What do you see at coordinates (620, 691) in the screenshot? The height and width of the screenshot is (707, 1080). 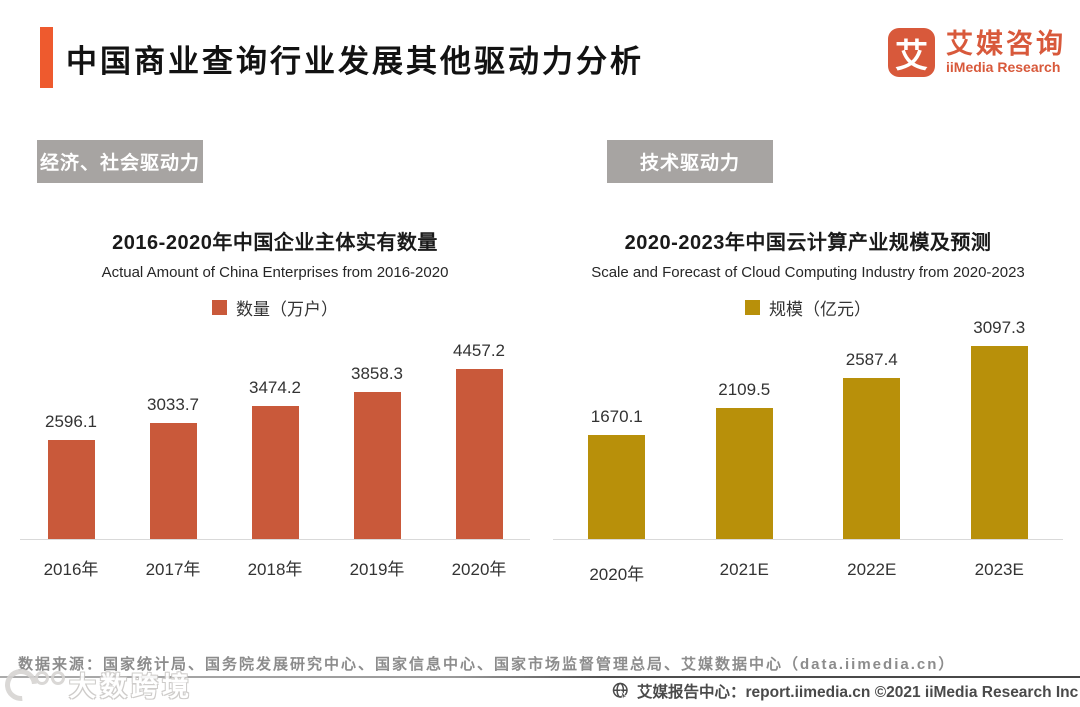 I see `globe-cursor-icon` at bounding box center [620, 691].